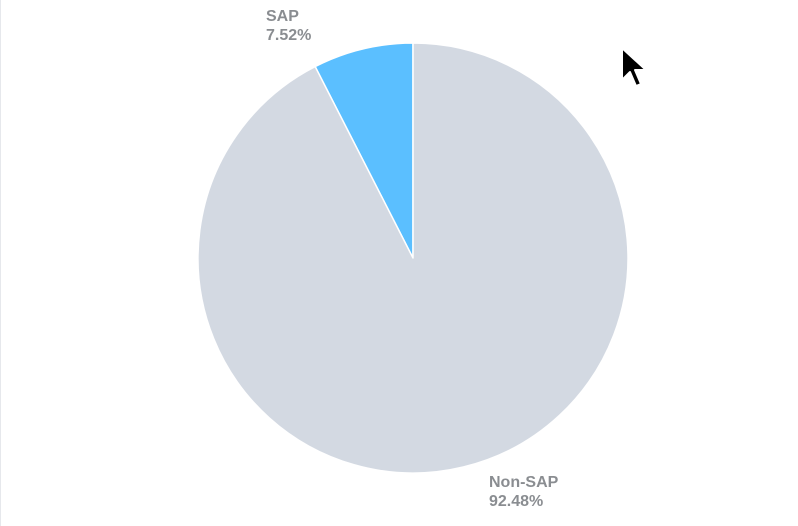 The height and width of the screenshot is (526, 798). I want to click on slice-label-sap: SAP 7.52%, so click(288, 26).